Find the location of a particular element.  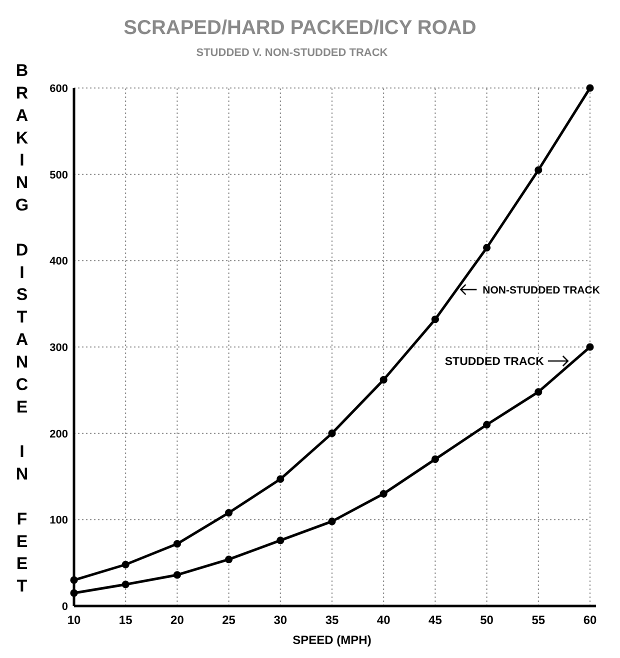

y-tick-label: 400 is located at coordinates (59, 262).